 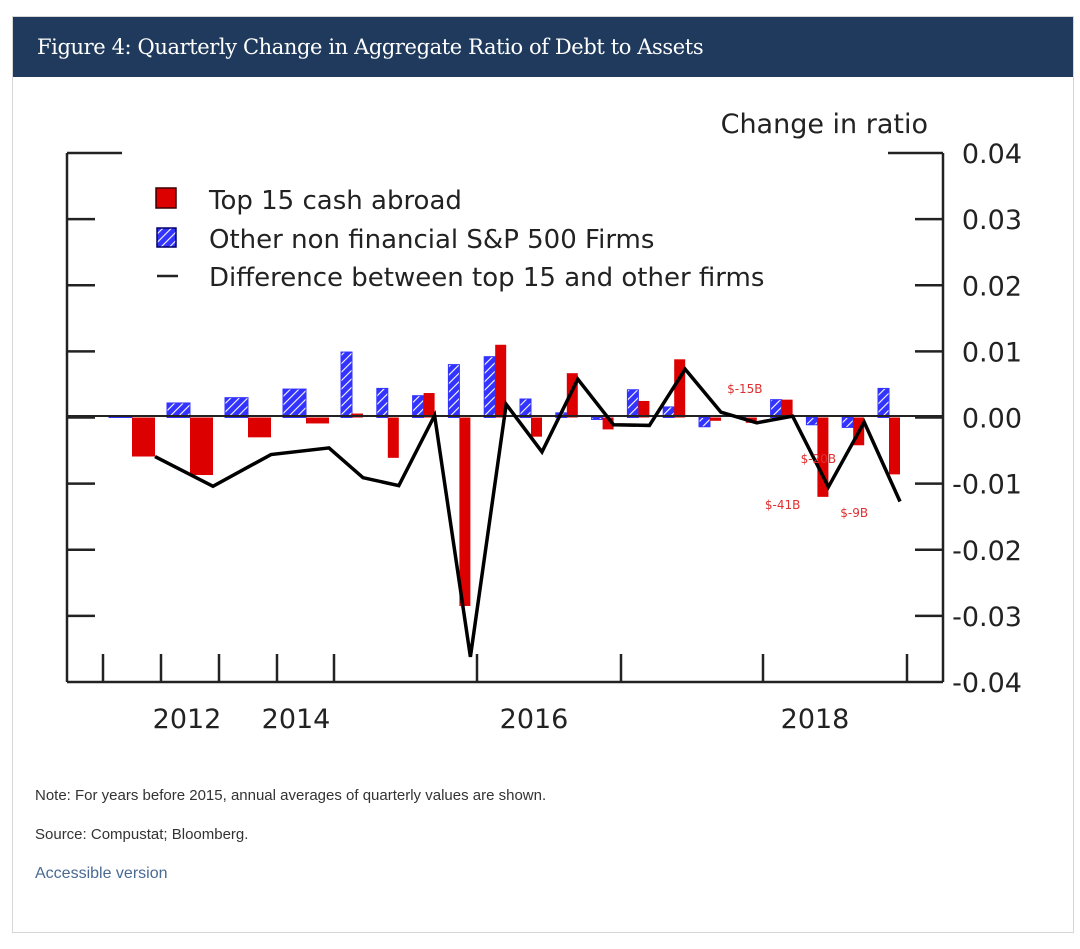 What do you see at coordinates (142, 834) in the screenshot?
I see `source-text: Source: Compustat; Bloomberg.` at bounding box center [142, 834].